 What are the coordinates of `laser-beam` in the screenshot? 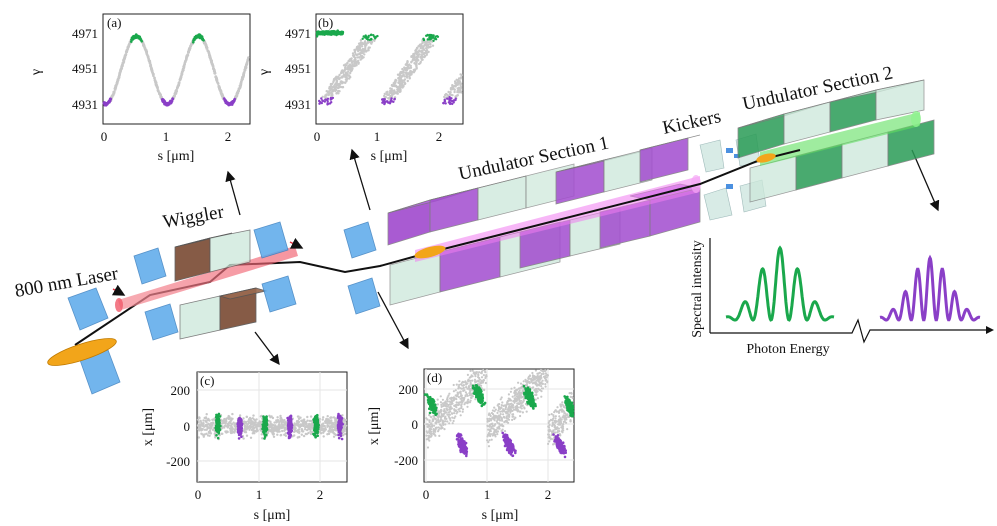 It's located at (208, 278).